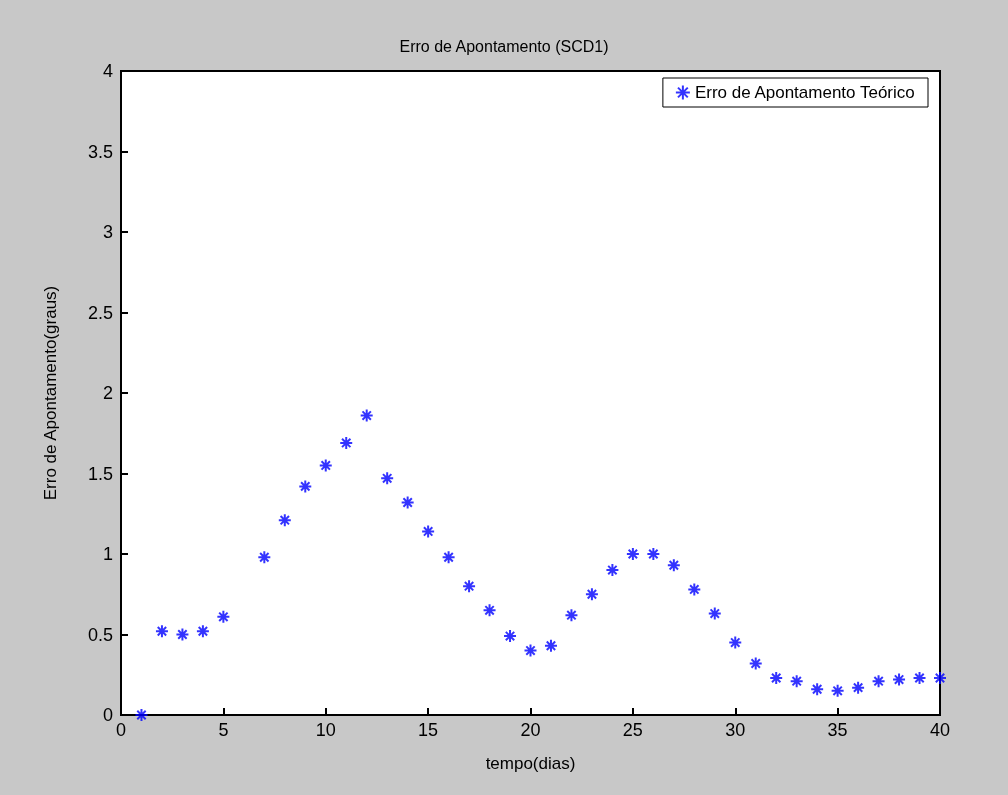  What do you see at coordinates (632, 730) in the screenshot?
I see `x-tick-label: 25` at bounding box center [632, 730].